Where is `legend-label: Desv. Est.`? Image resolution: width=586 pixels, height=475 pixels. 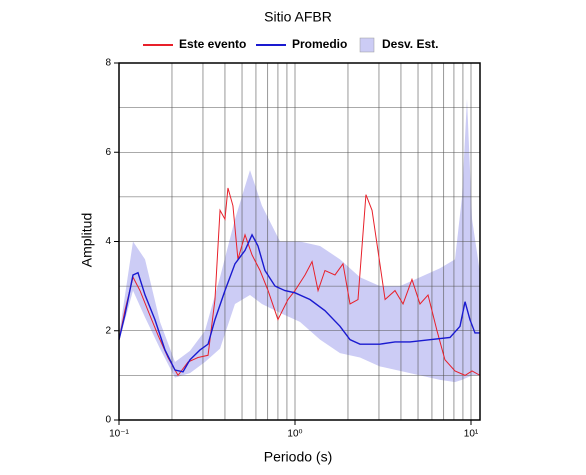
legend-label: Desv. Est. is located at coordinates (410, 44).